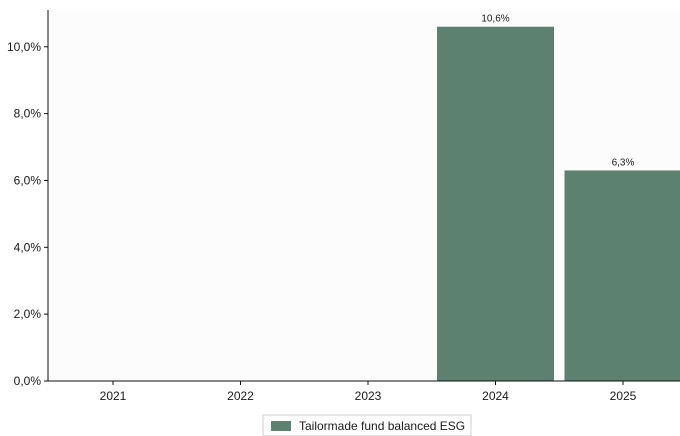 The width and height of the screenshot is (680, 436). I want to click on x-tick-label: 2021, so click(113, 396).